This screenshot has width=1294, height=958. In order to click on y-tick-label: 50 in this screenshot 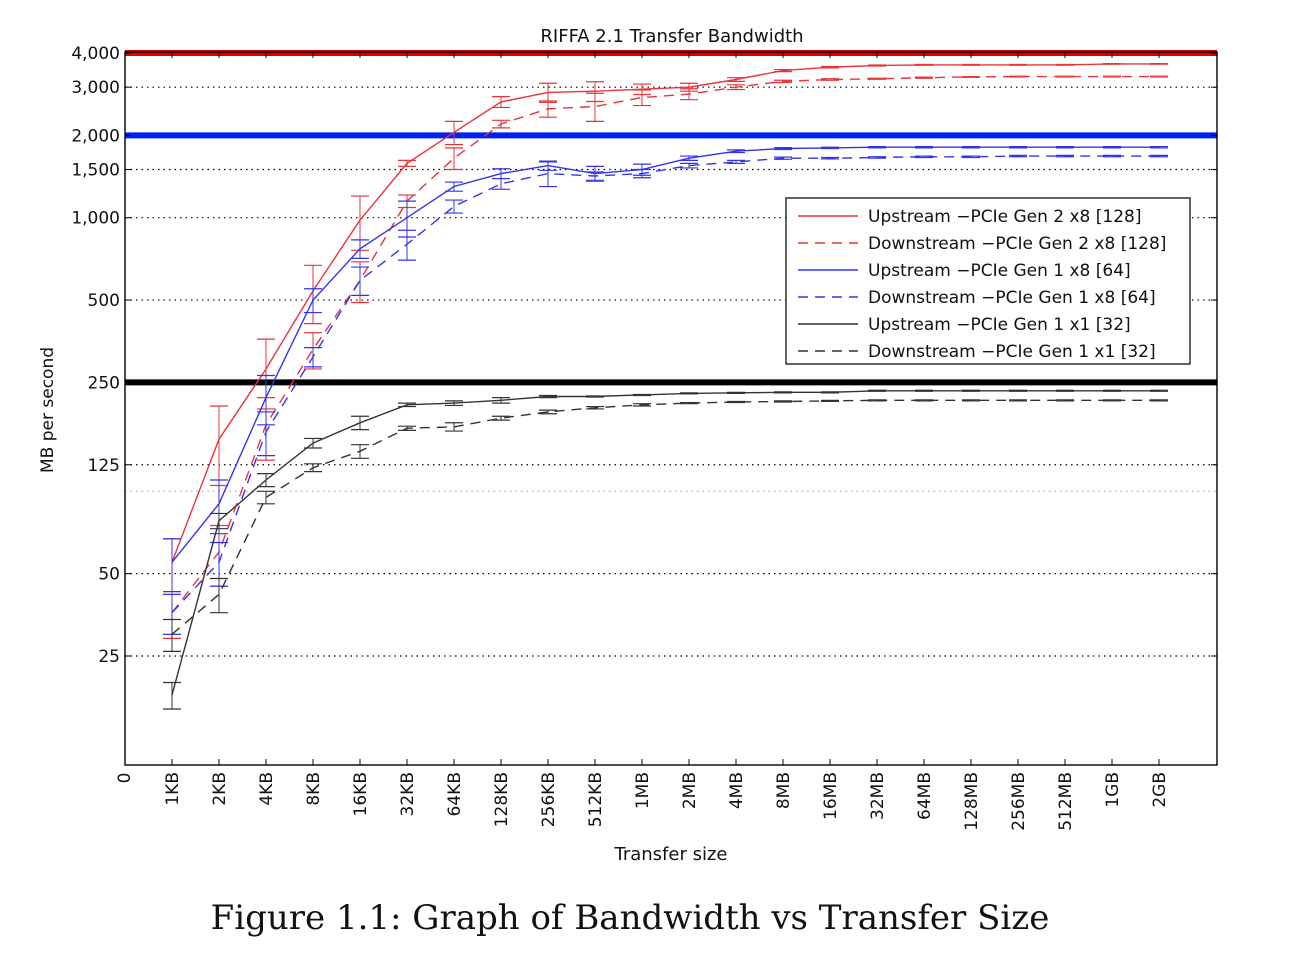, I will do `click(109, 575)`.